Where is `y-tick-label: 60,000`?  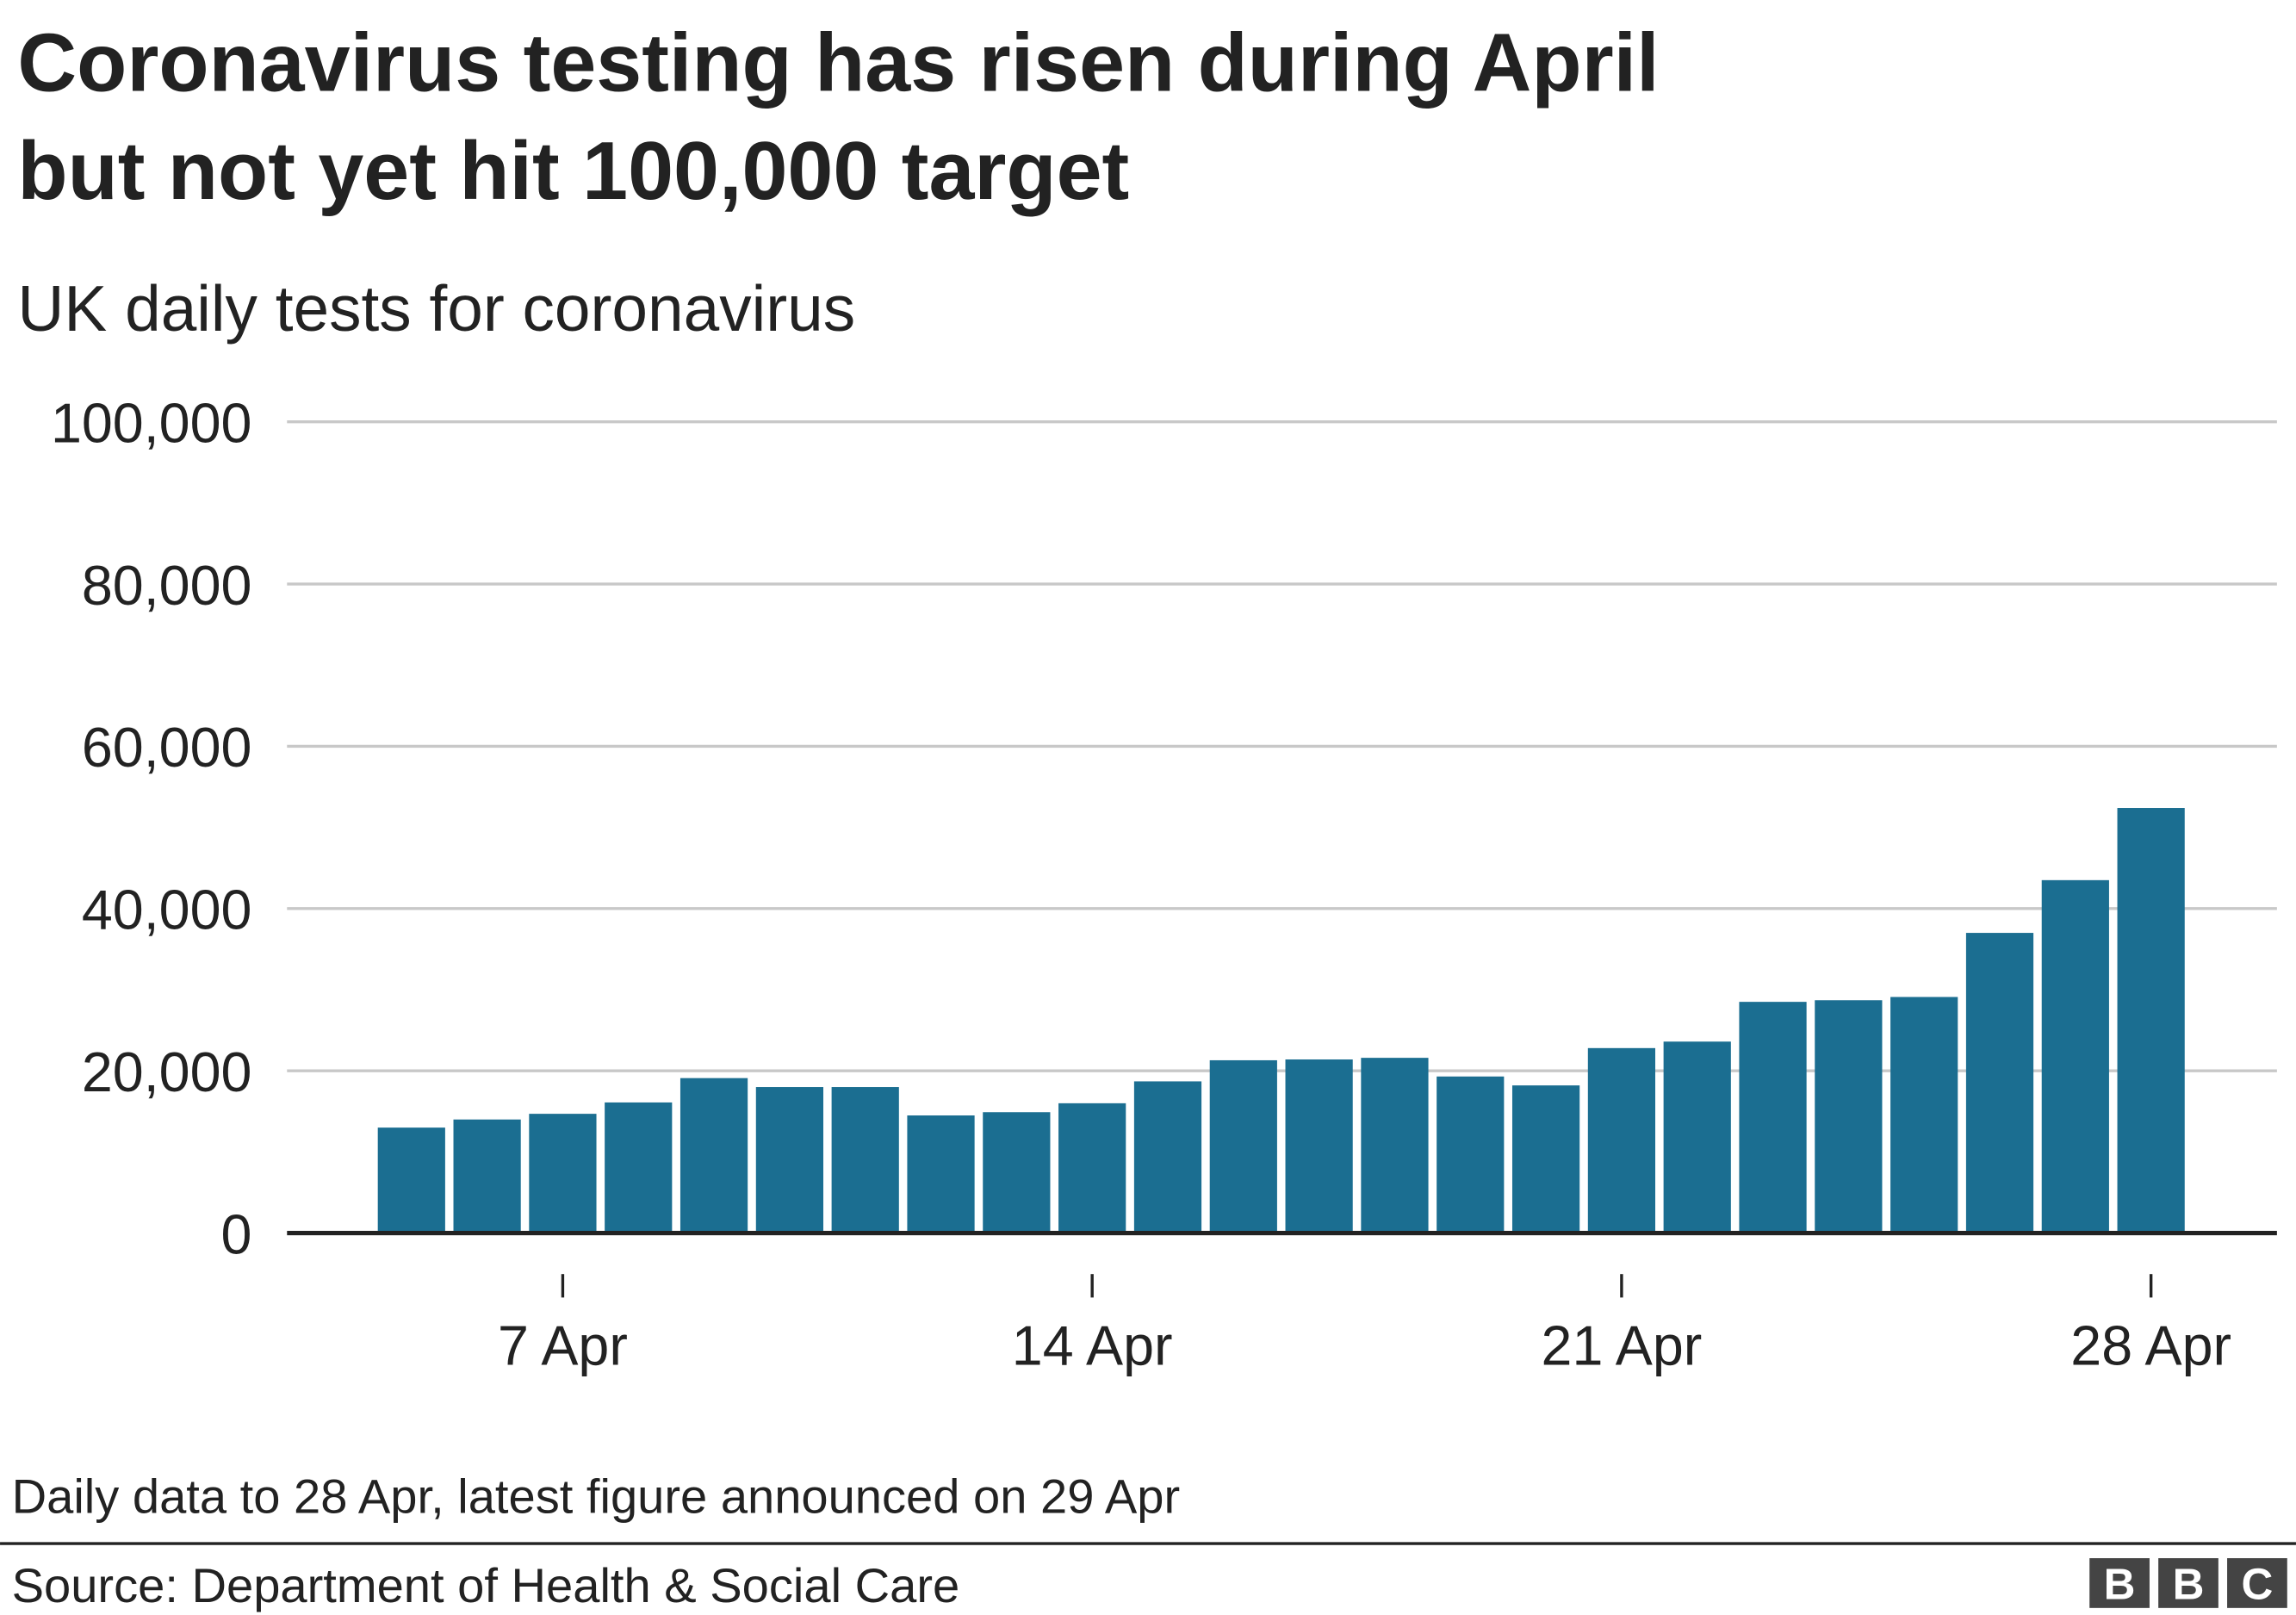 y-tick-label: 60,000 is located at coordinates (167, 748).